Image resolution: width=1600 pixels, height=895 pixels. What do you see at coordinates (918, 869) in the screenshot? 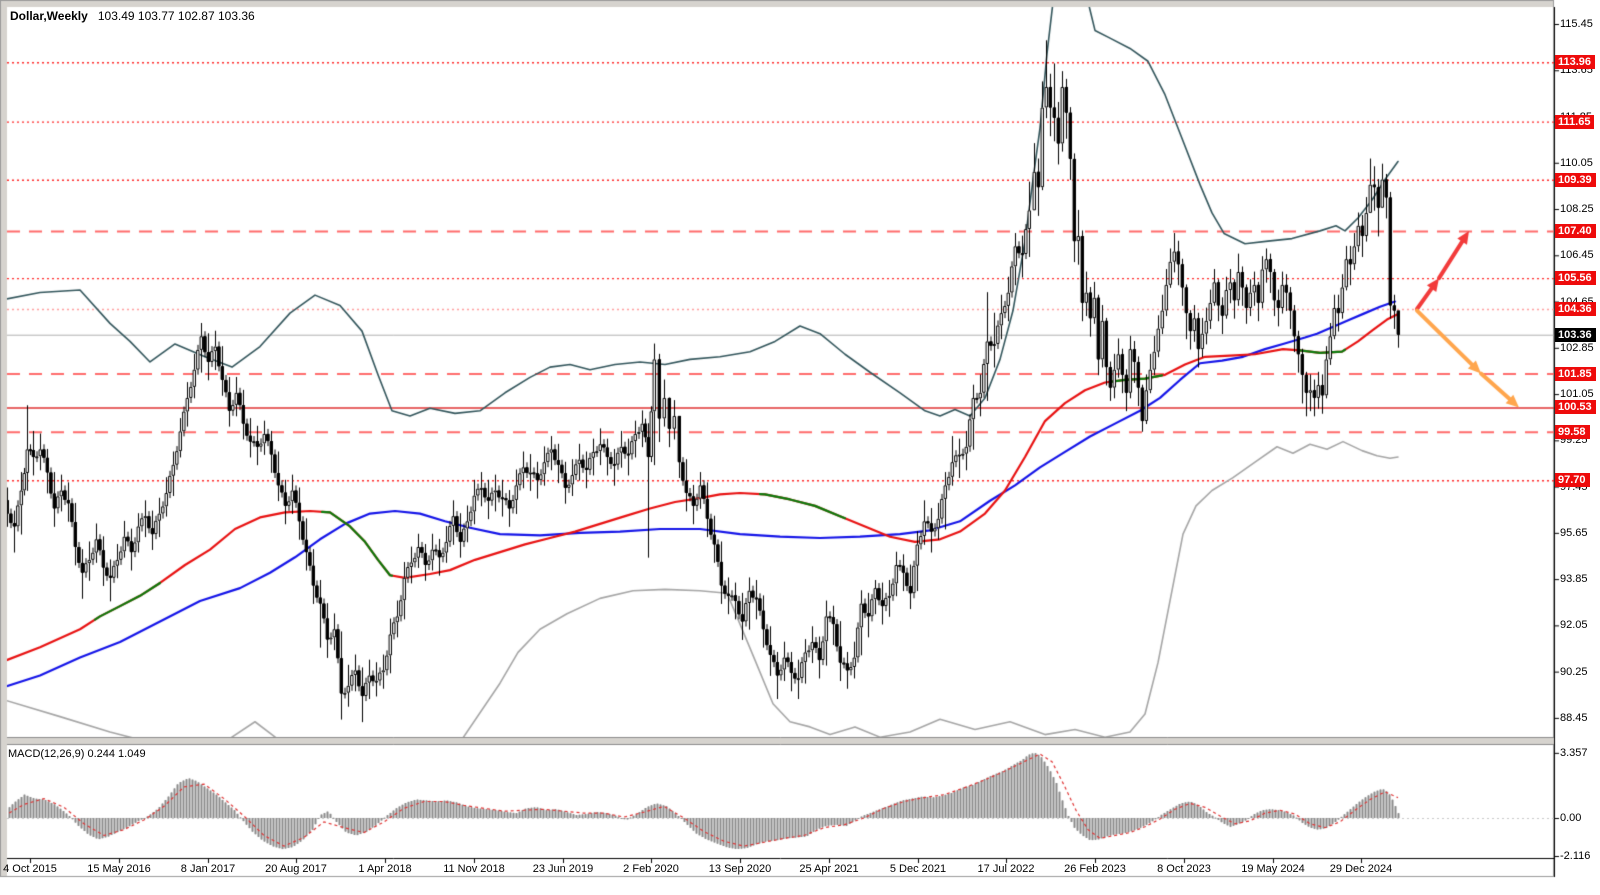
I see `date-tick-label: 5 Dec 2021` at bounding box center [918, 869].